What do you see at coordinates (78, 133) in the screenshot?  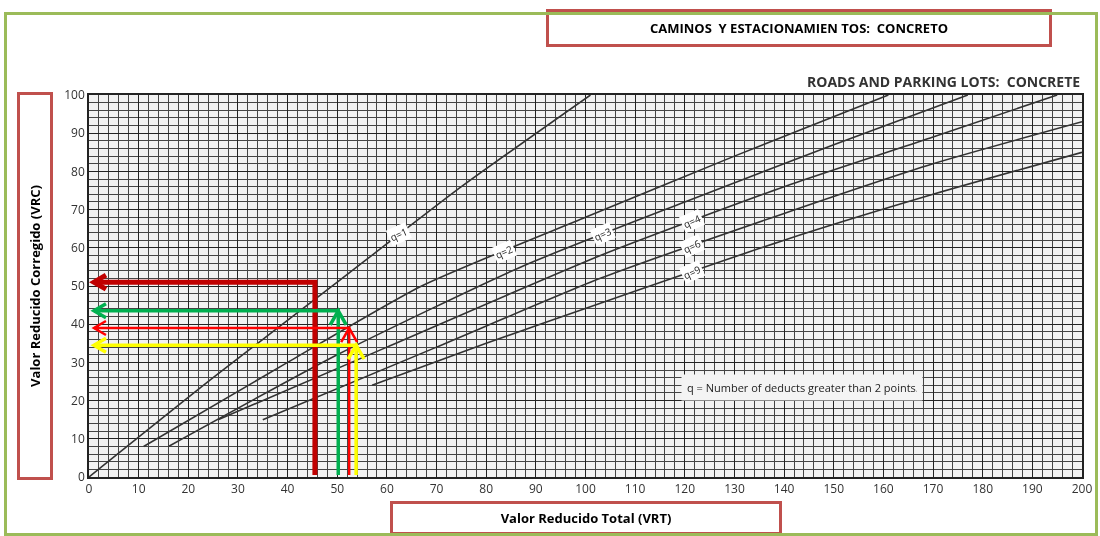 I see `y-tick-label: 90` at bounding box center [78, 133].